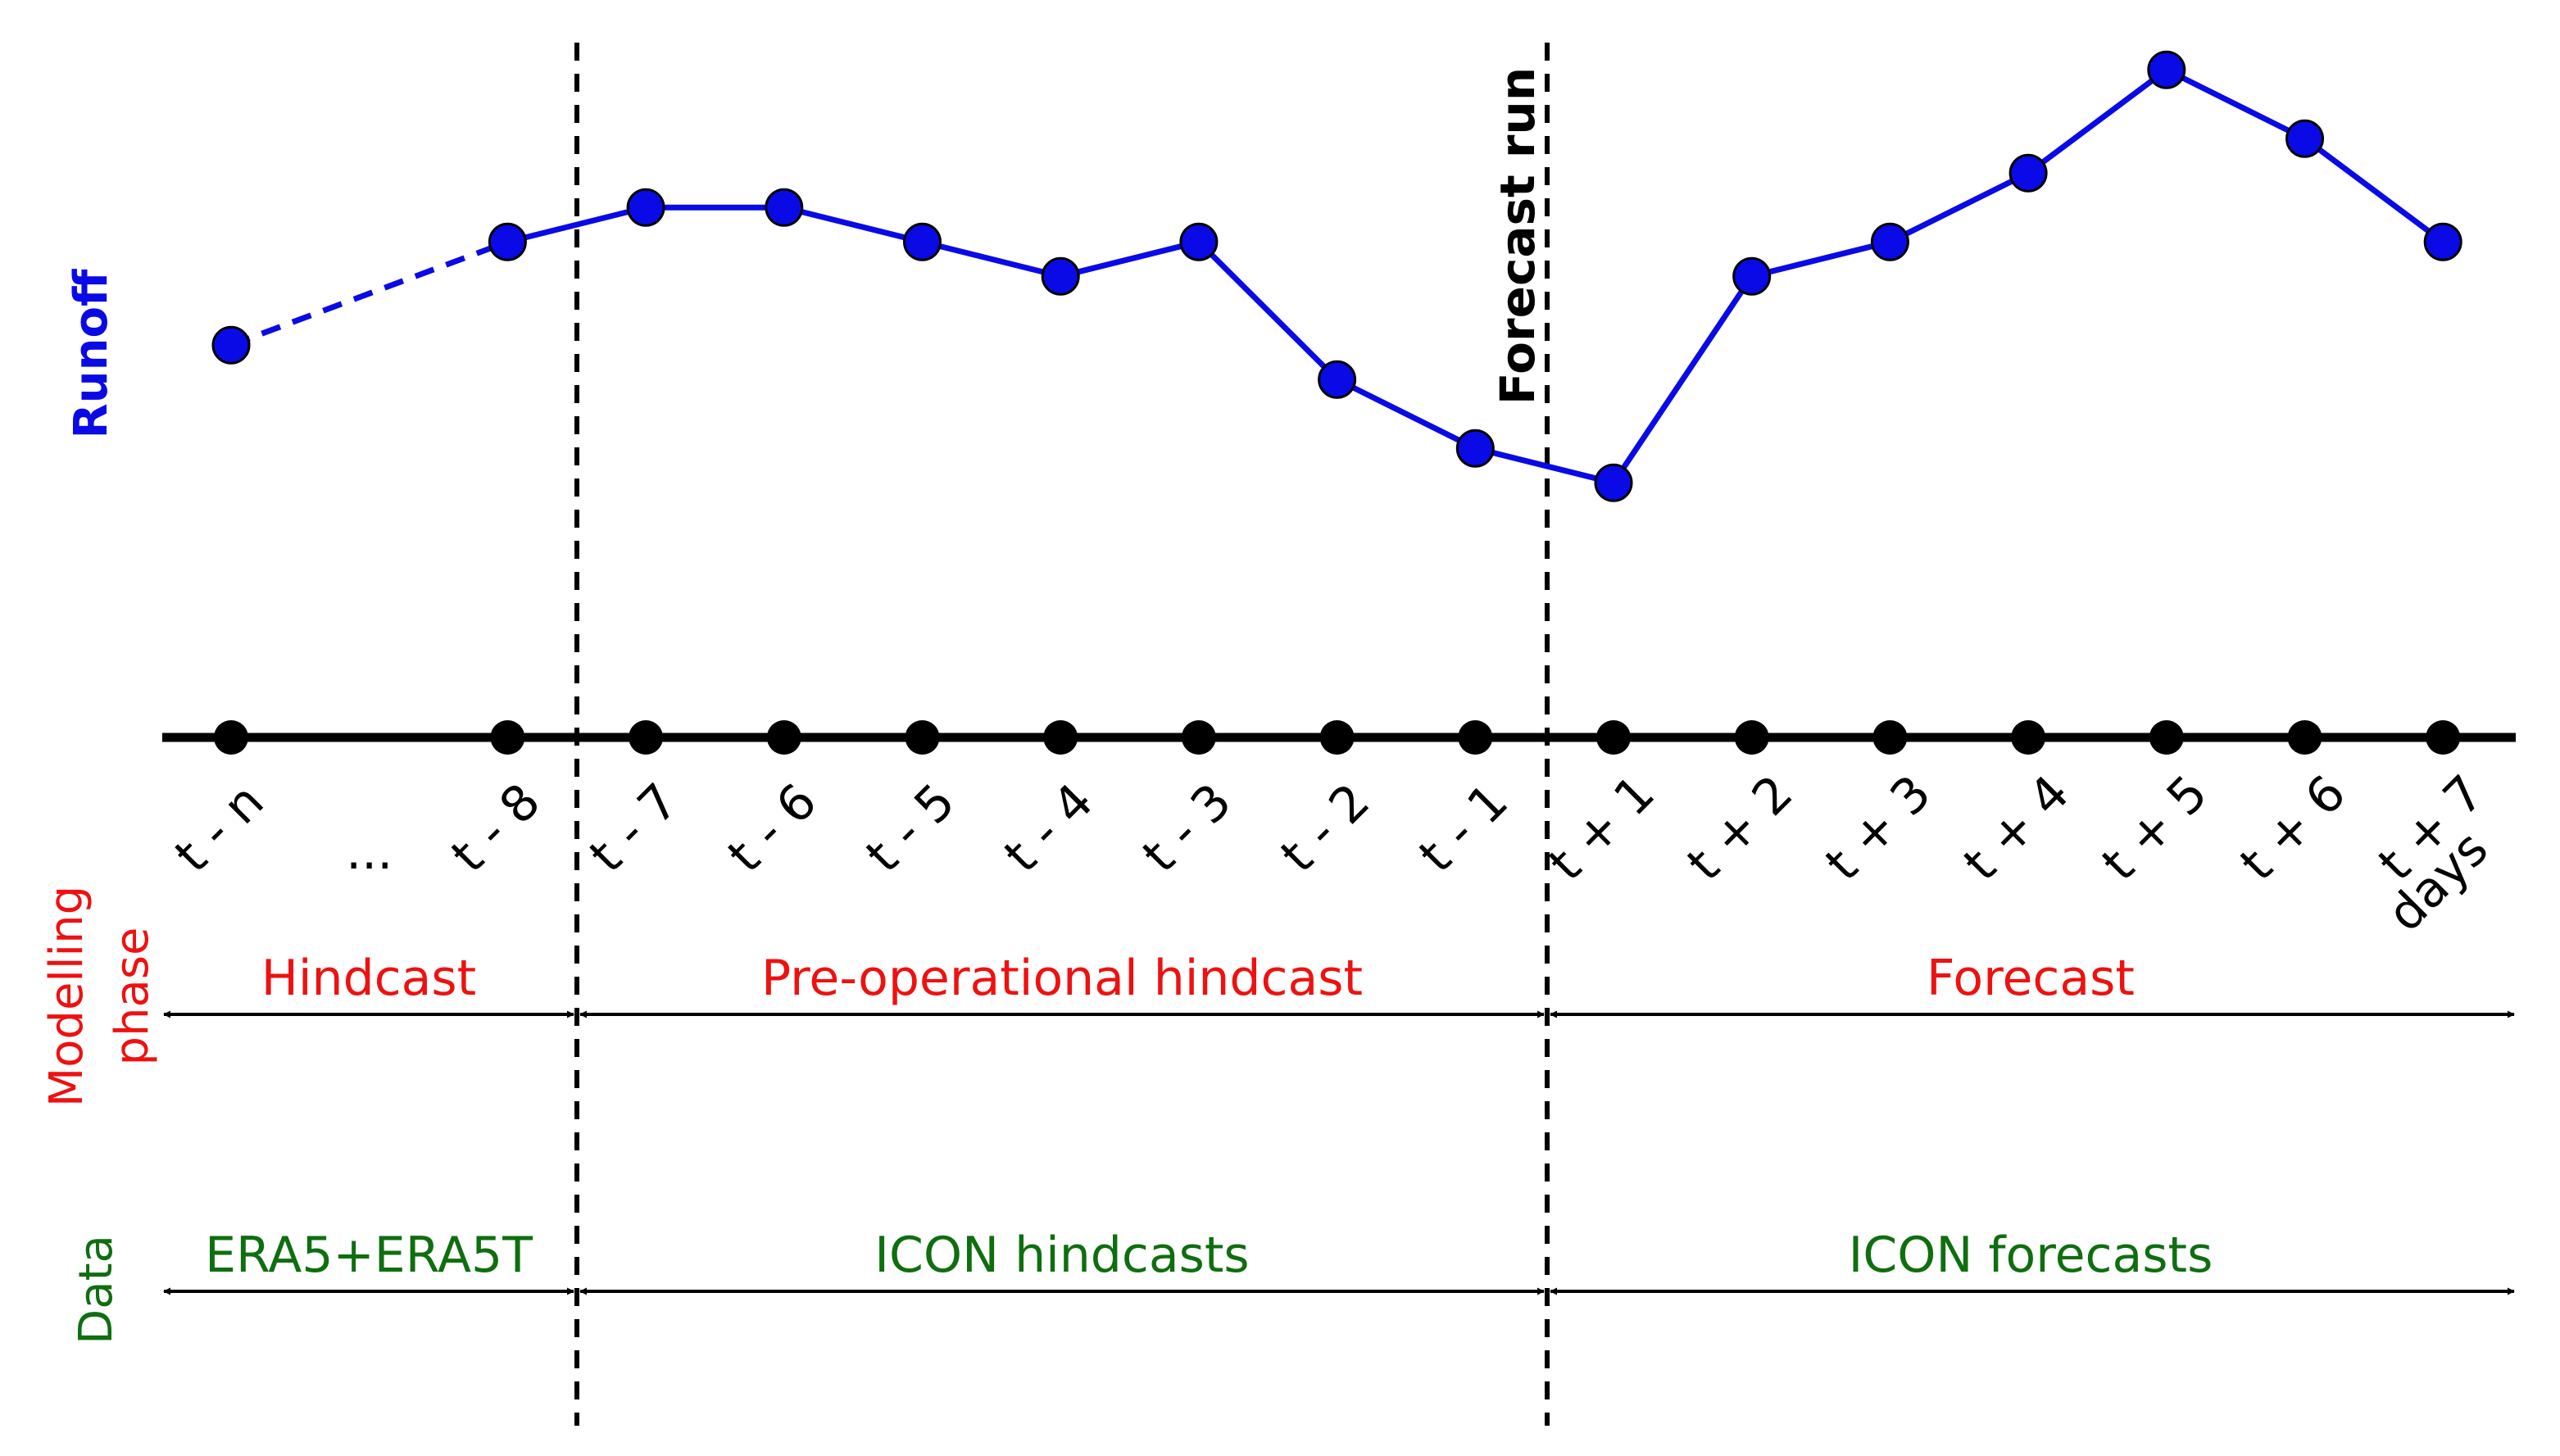 The image size is (2560, 1456). Describe the element at coordinates (91, 354) in the screenshot. I see `runoff-axis-label: Runoff` at that location.